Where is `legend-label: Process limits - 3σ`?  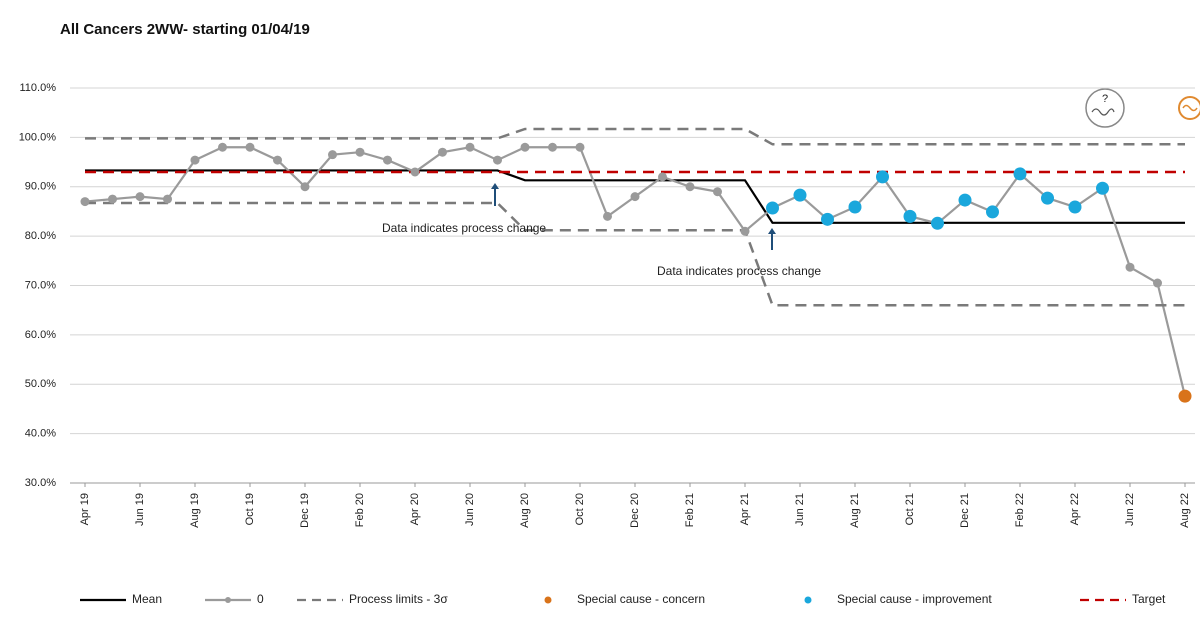
legend-label: Process limits - 3σ is located at coordinates (398, 599).